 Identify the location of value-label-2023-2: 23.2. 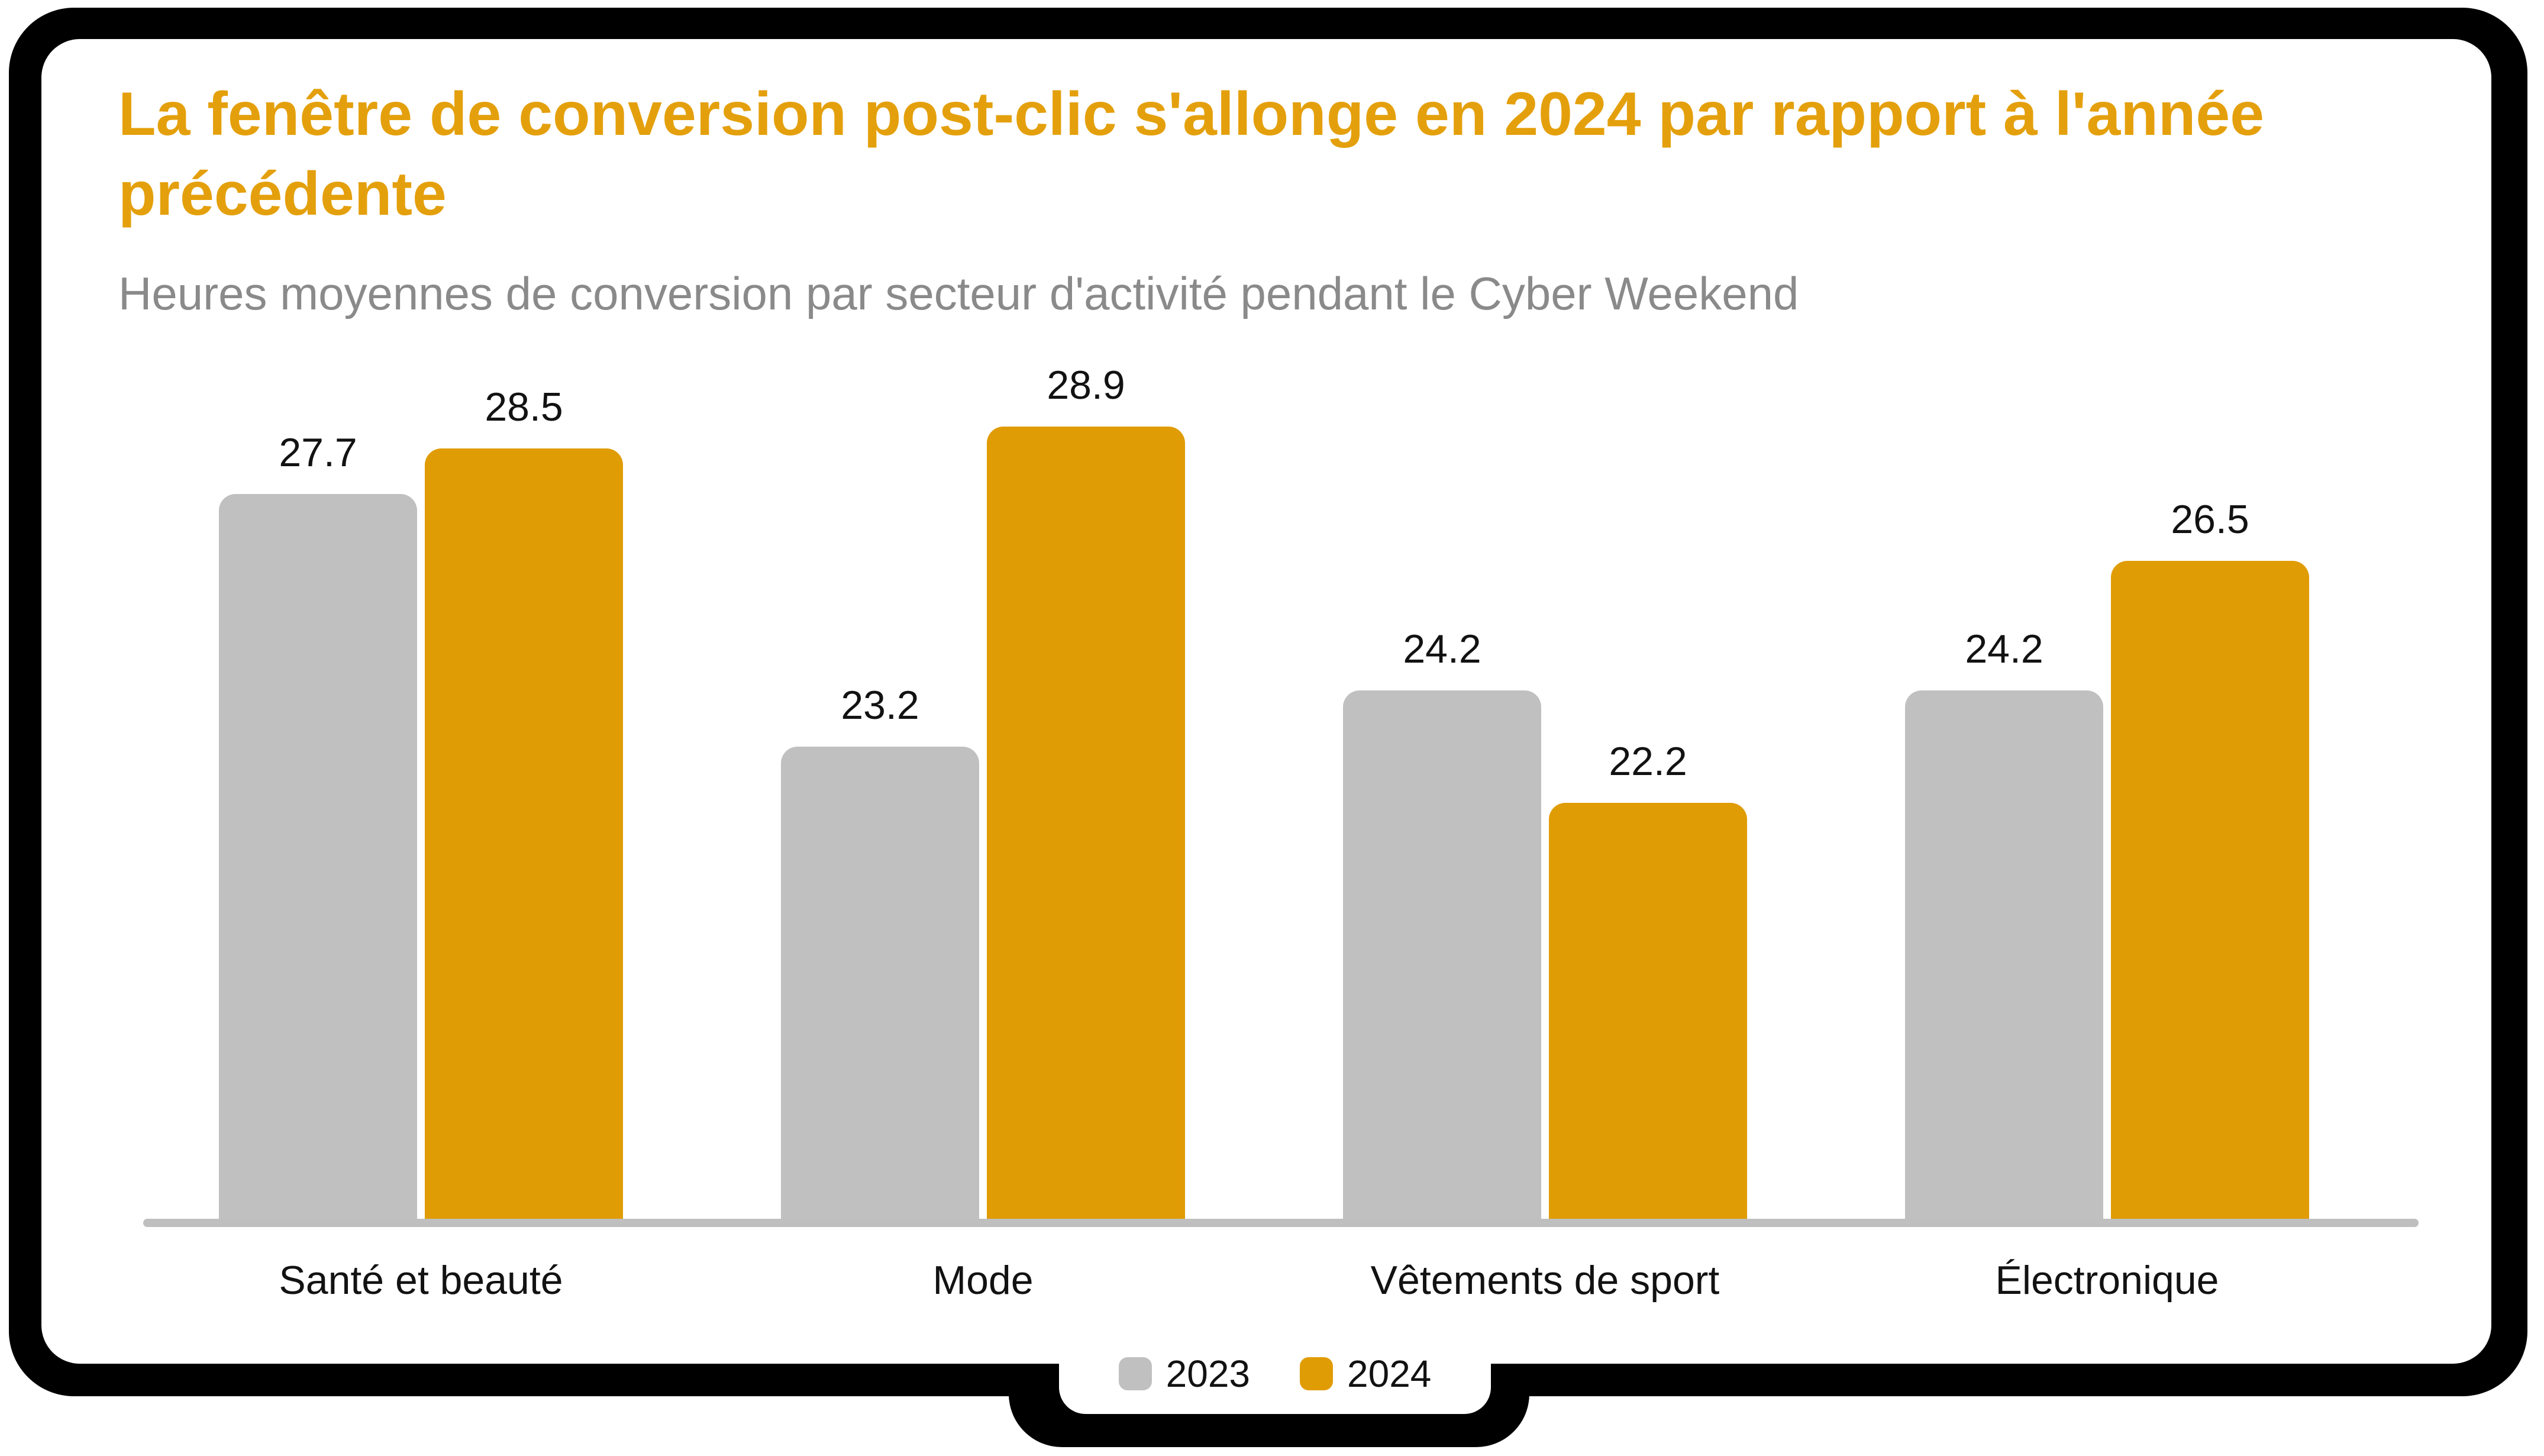
(880, 705).